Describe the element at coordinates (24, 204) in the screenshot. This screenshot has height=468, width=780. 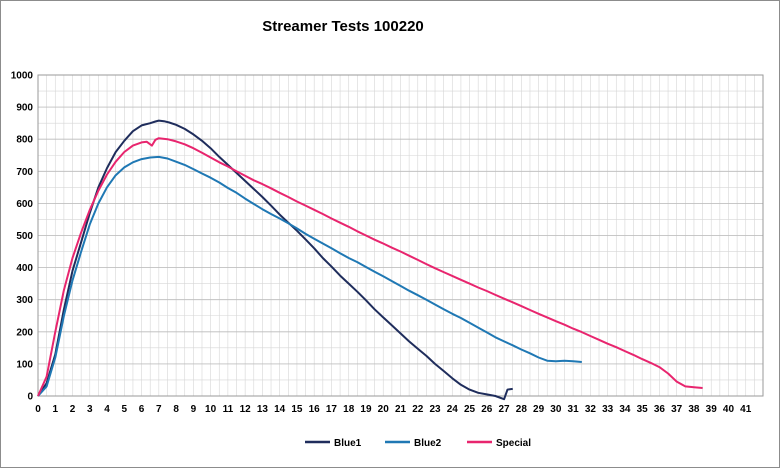
I see `y-tick-label: 600` at that location.